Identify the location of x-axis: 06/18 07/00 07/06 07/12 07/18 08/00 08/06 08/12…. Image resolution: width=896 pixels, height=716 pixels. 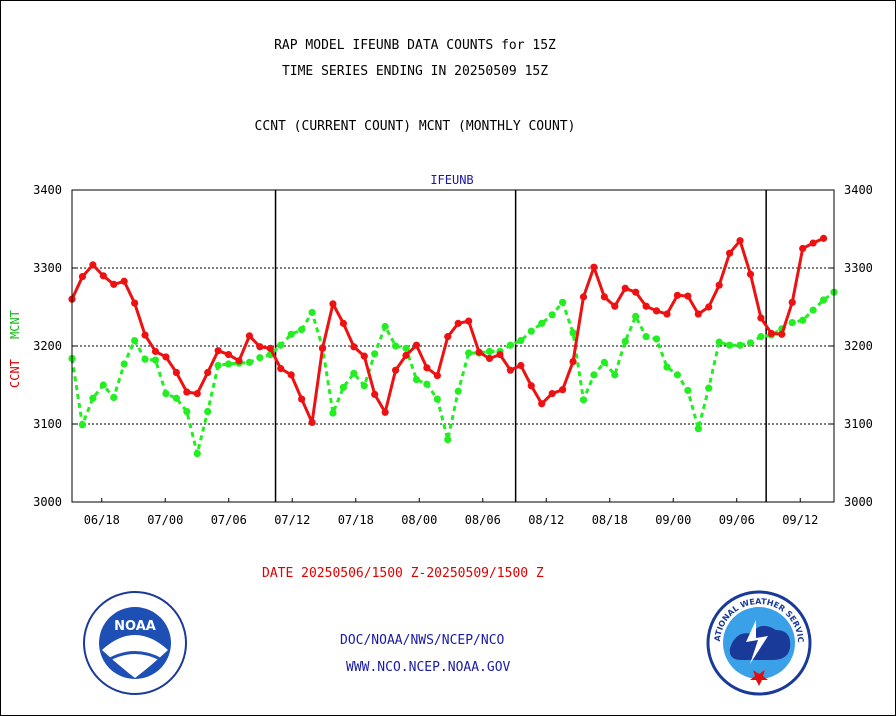
(451, 512).